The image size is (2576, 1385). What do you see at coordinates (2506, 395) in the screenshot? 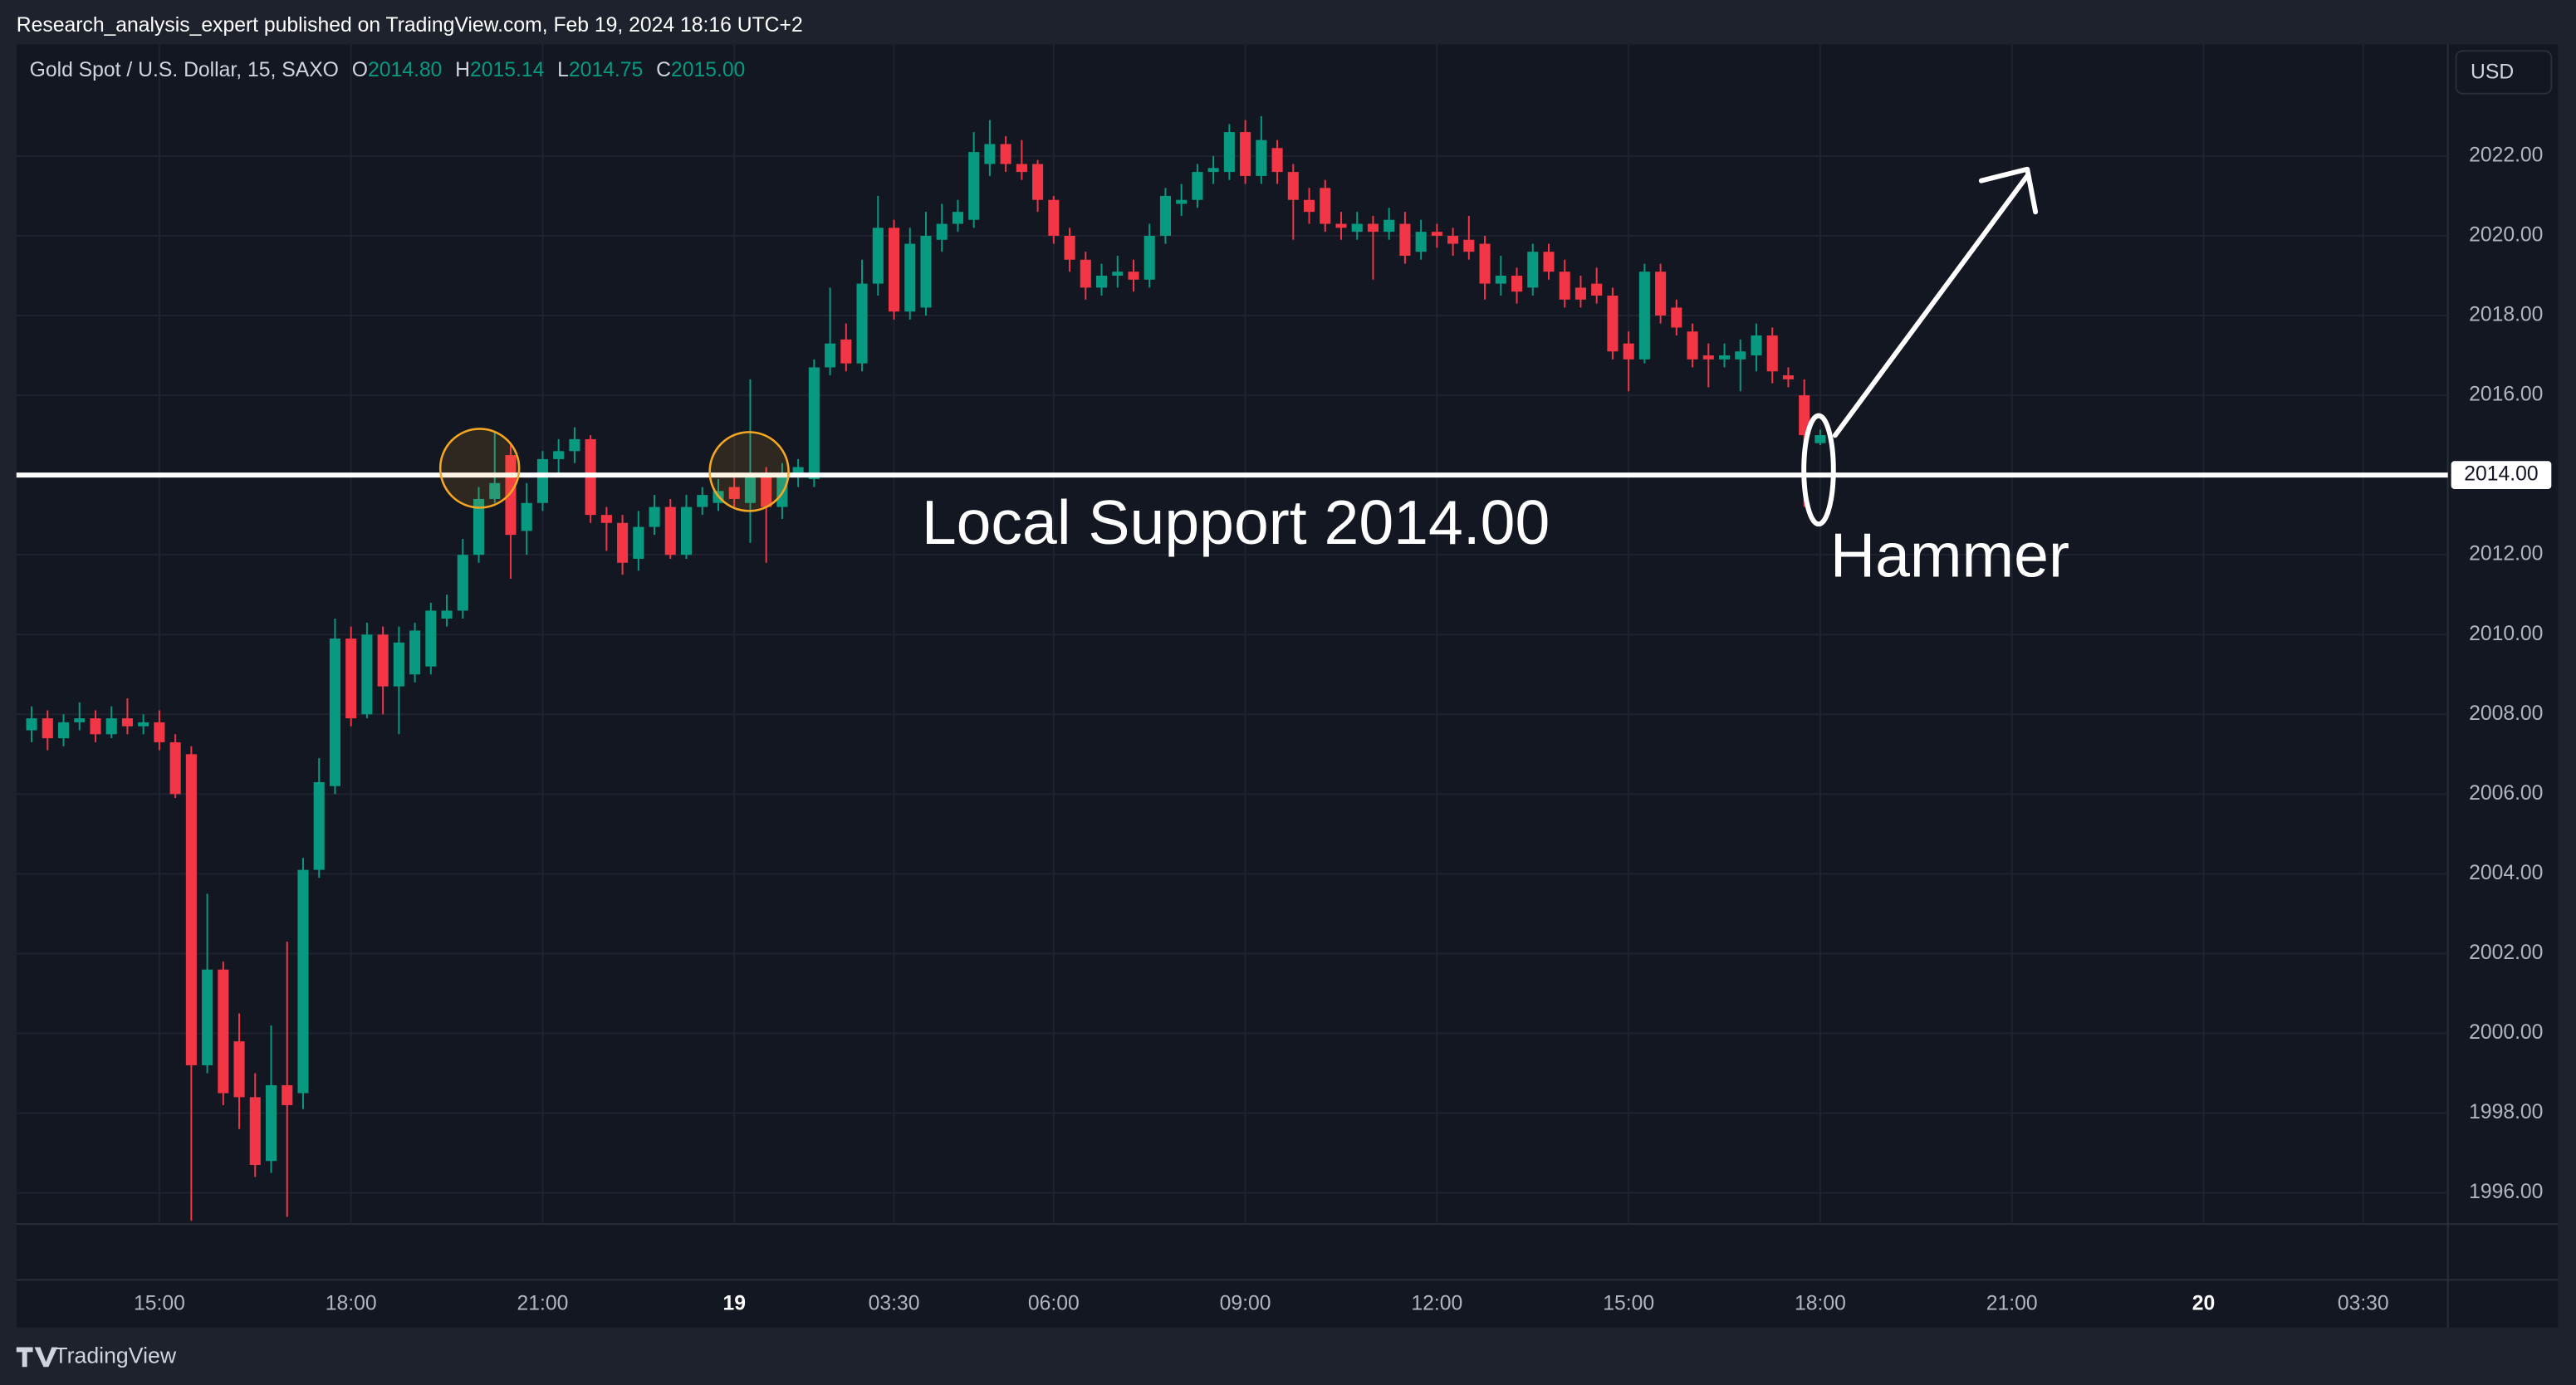
I see `y-tick-label: 2016.00` at bounding box center [2506, 395].